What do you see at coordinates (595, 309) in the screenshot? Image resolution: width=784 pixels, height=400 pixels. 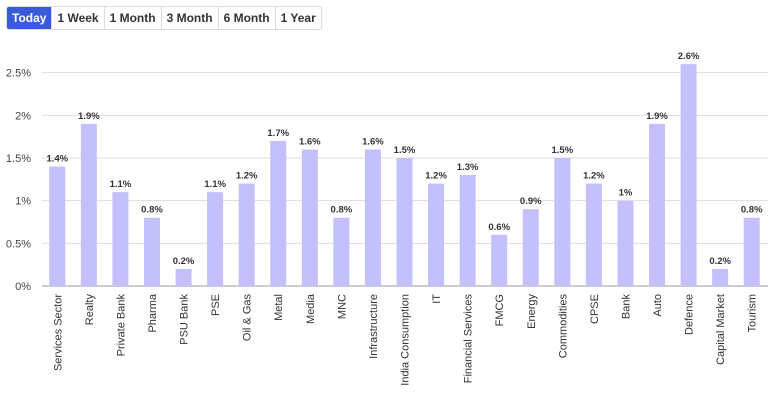 I see `x-tick-label: CPSE` at bounding box center [595, 309].